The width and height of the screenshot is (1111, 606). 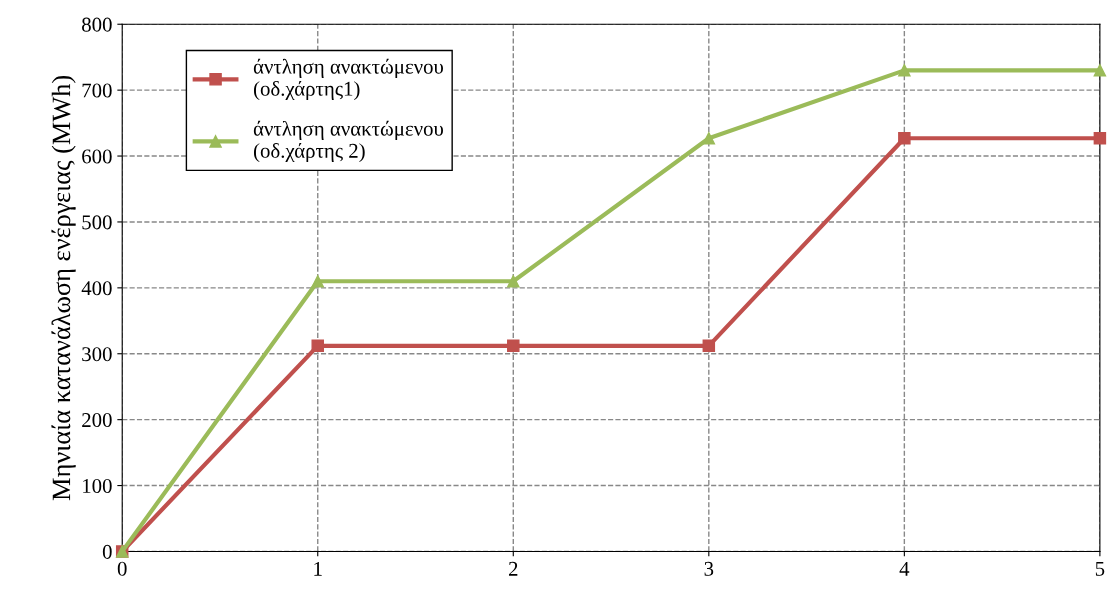 What do you see at coordinates (63, 288) in the screenshot?
I see `y-axis-title: Μηνιαία κατανάλωση ενέργειας (MWh)` at bounding box center [63, 288].